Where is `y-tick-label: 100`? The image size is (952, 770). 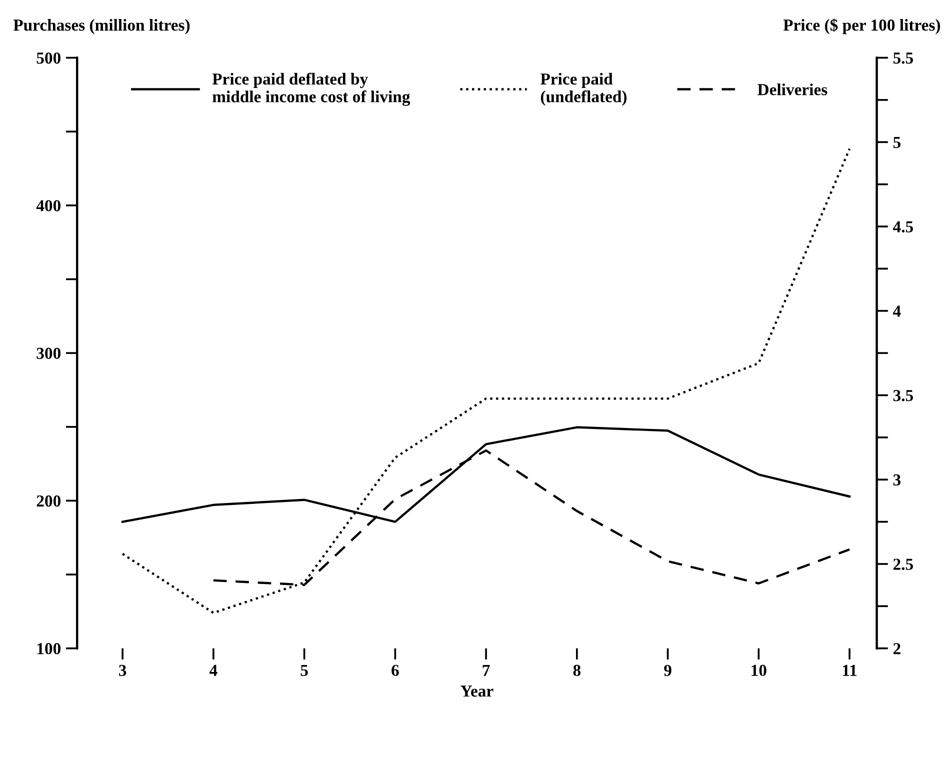
y-tick-label: 100 is located at coordinates (49, 648).